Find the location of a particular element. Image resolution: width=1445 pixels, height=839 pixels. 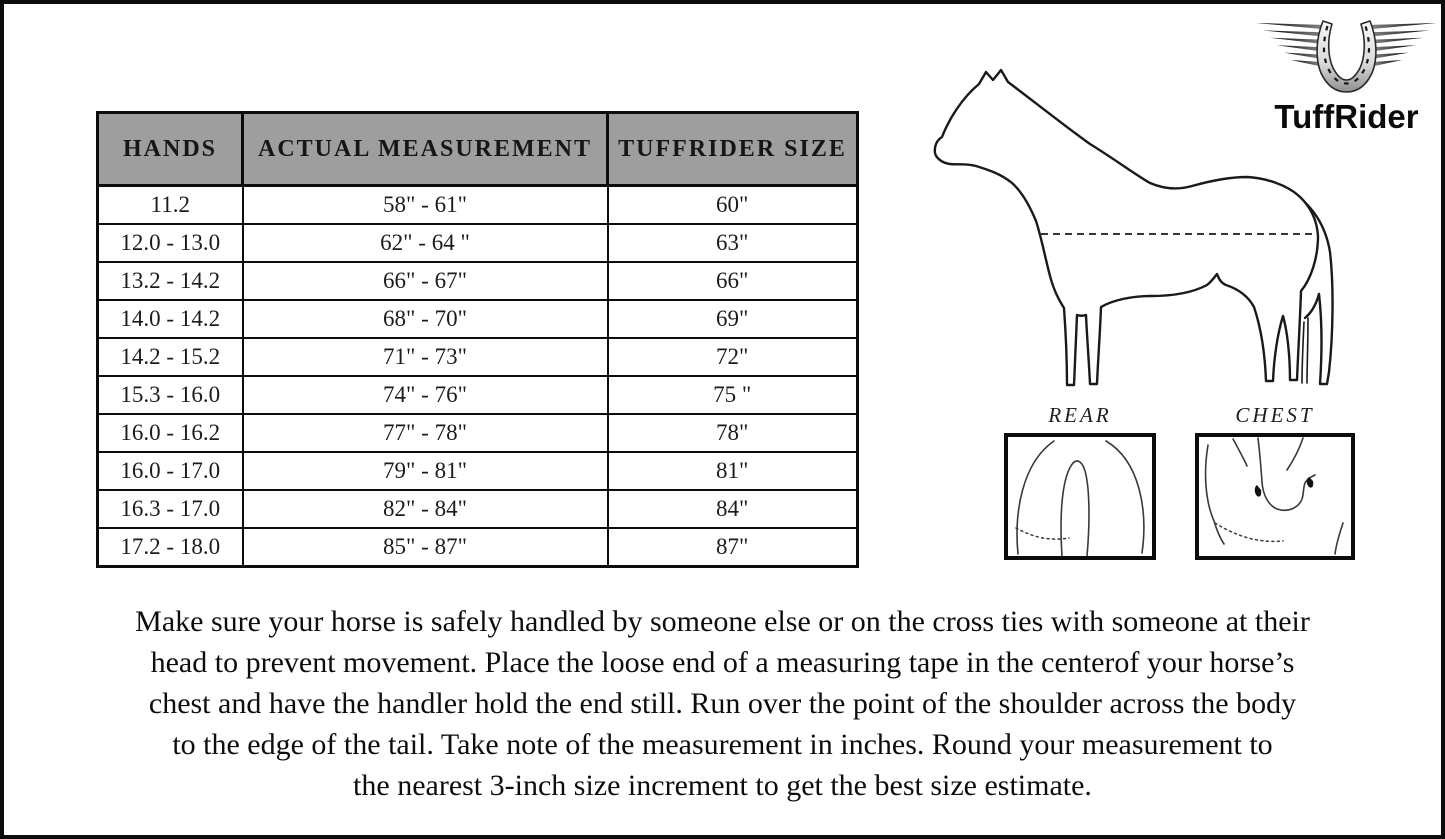

table-cell: 14.0 - 14.2 is located at coordinates (170, 319).